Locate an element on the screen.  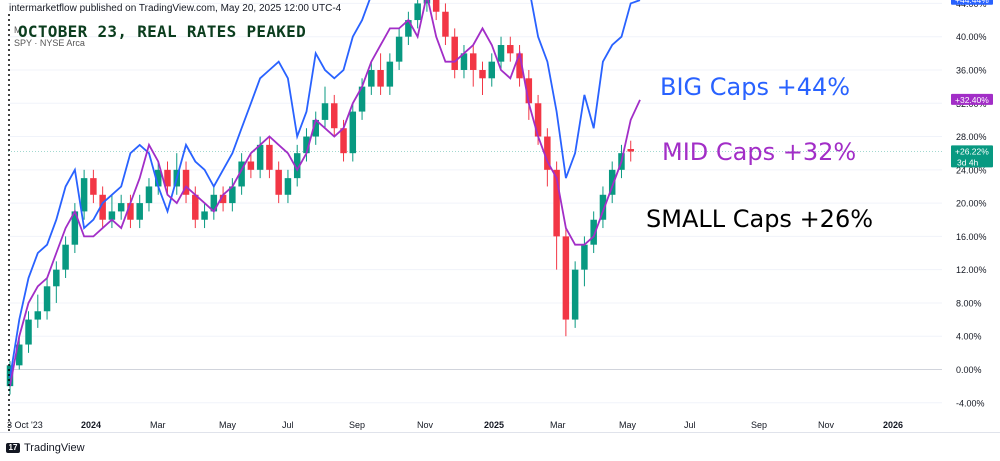
footer-brand: 17 TradingView is located at coordinates (45, 448).